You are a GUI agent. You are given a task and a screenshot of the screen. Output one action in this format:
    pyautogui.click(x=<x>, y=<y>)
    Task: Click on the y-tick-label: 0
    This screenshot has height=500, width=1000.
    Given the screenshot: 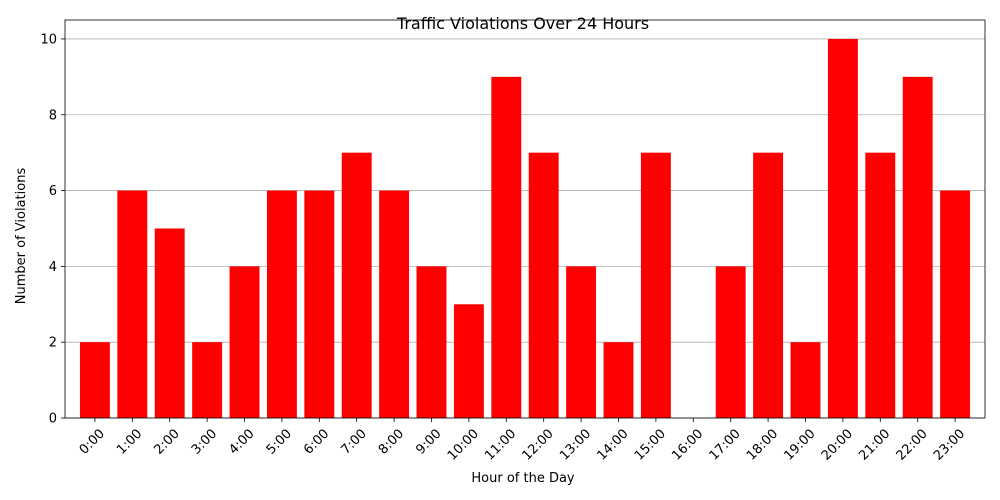 What is the action you would take?
    pyautogui.click(x=53, y=419)
    